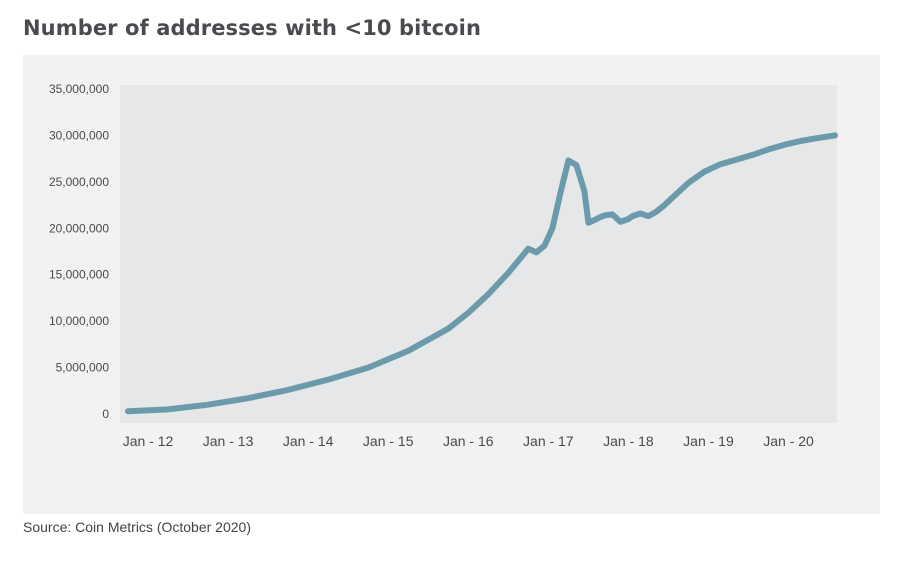 The height and width of the screenshot is (563, 899). I want to click on x-tick-label: Jan - 16, so click(468, 441).